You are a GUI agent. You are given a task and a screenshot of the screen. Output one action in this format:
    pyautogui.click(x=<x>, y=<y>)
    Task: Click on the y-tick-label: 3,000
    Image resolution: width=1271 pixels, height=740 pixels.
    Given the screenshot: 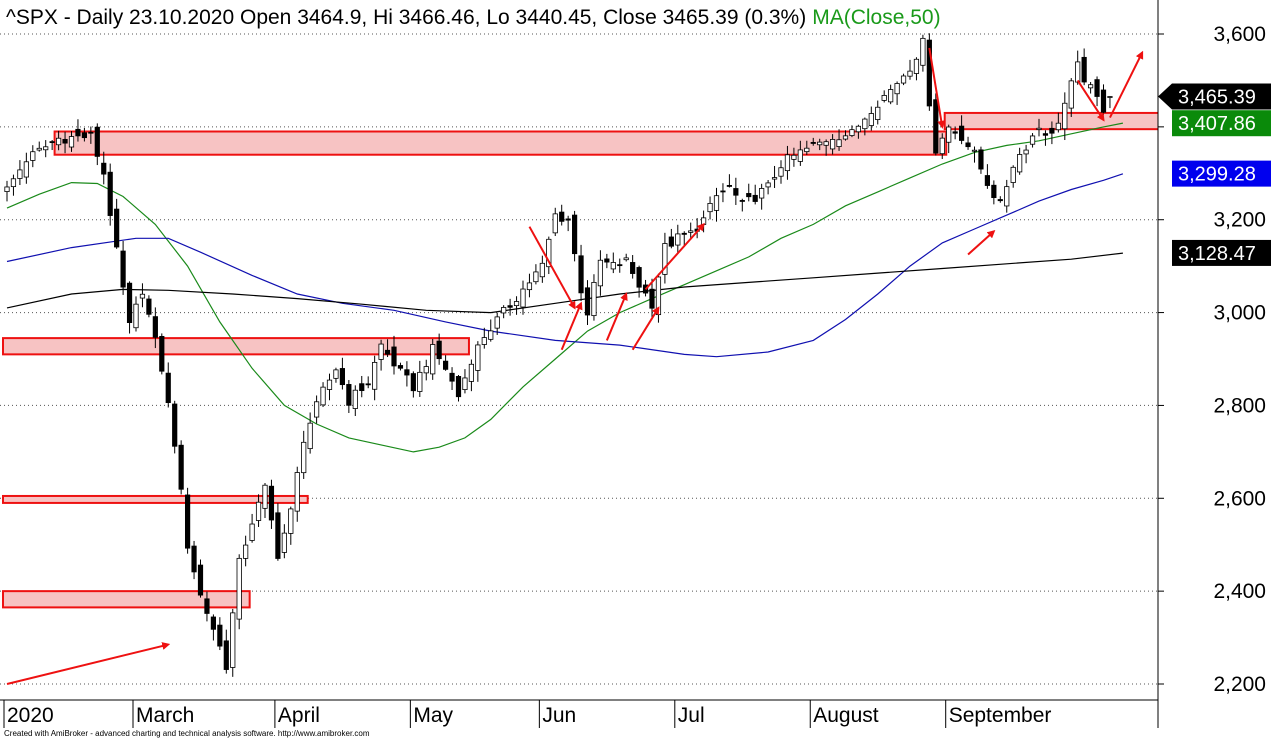 What is the action you would take?
    pyautogui.click(x=1239, y=313)
    